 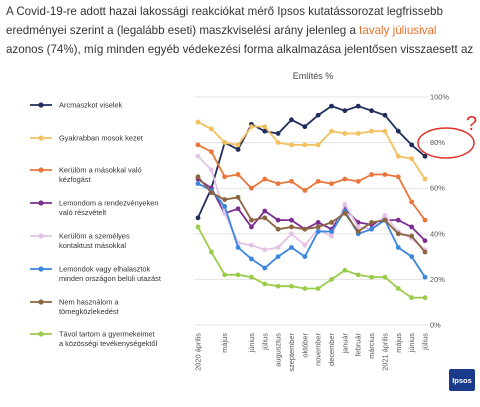 I want to click on x-tick-label: május, so click(x=398, y=343).